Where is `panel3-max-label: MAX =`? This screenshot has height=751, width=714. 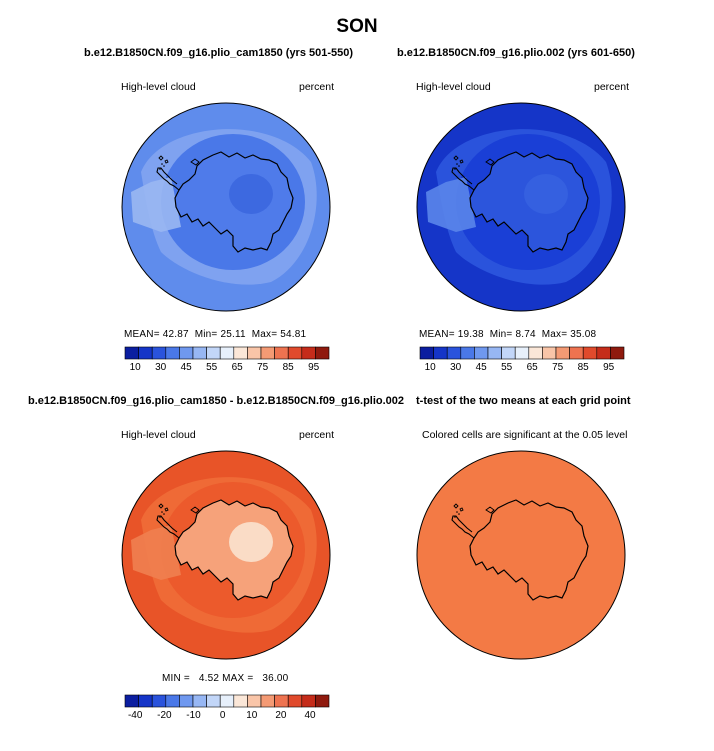
panel3-max-label: MAX = is located at coordinates (238, 678).